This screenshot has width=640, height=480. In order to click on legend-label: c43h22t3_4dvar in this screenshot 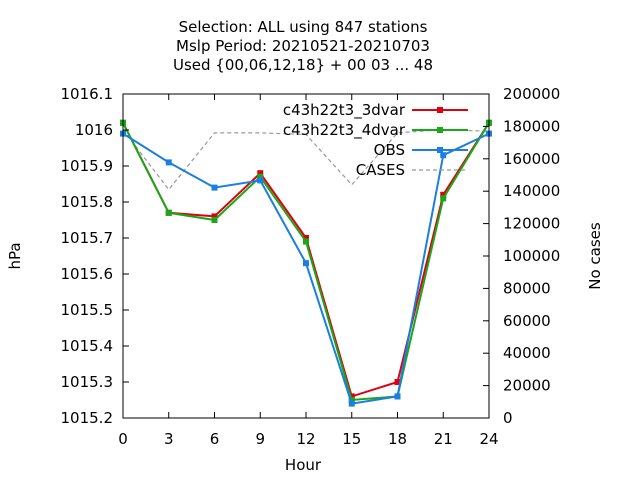, I will do `click(344, 130)`.